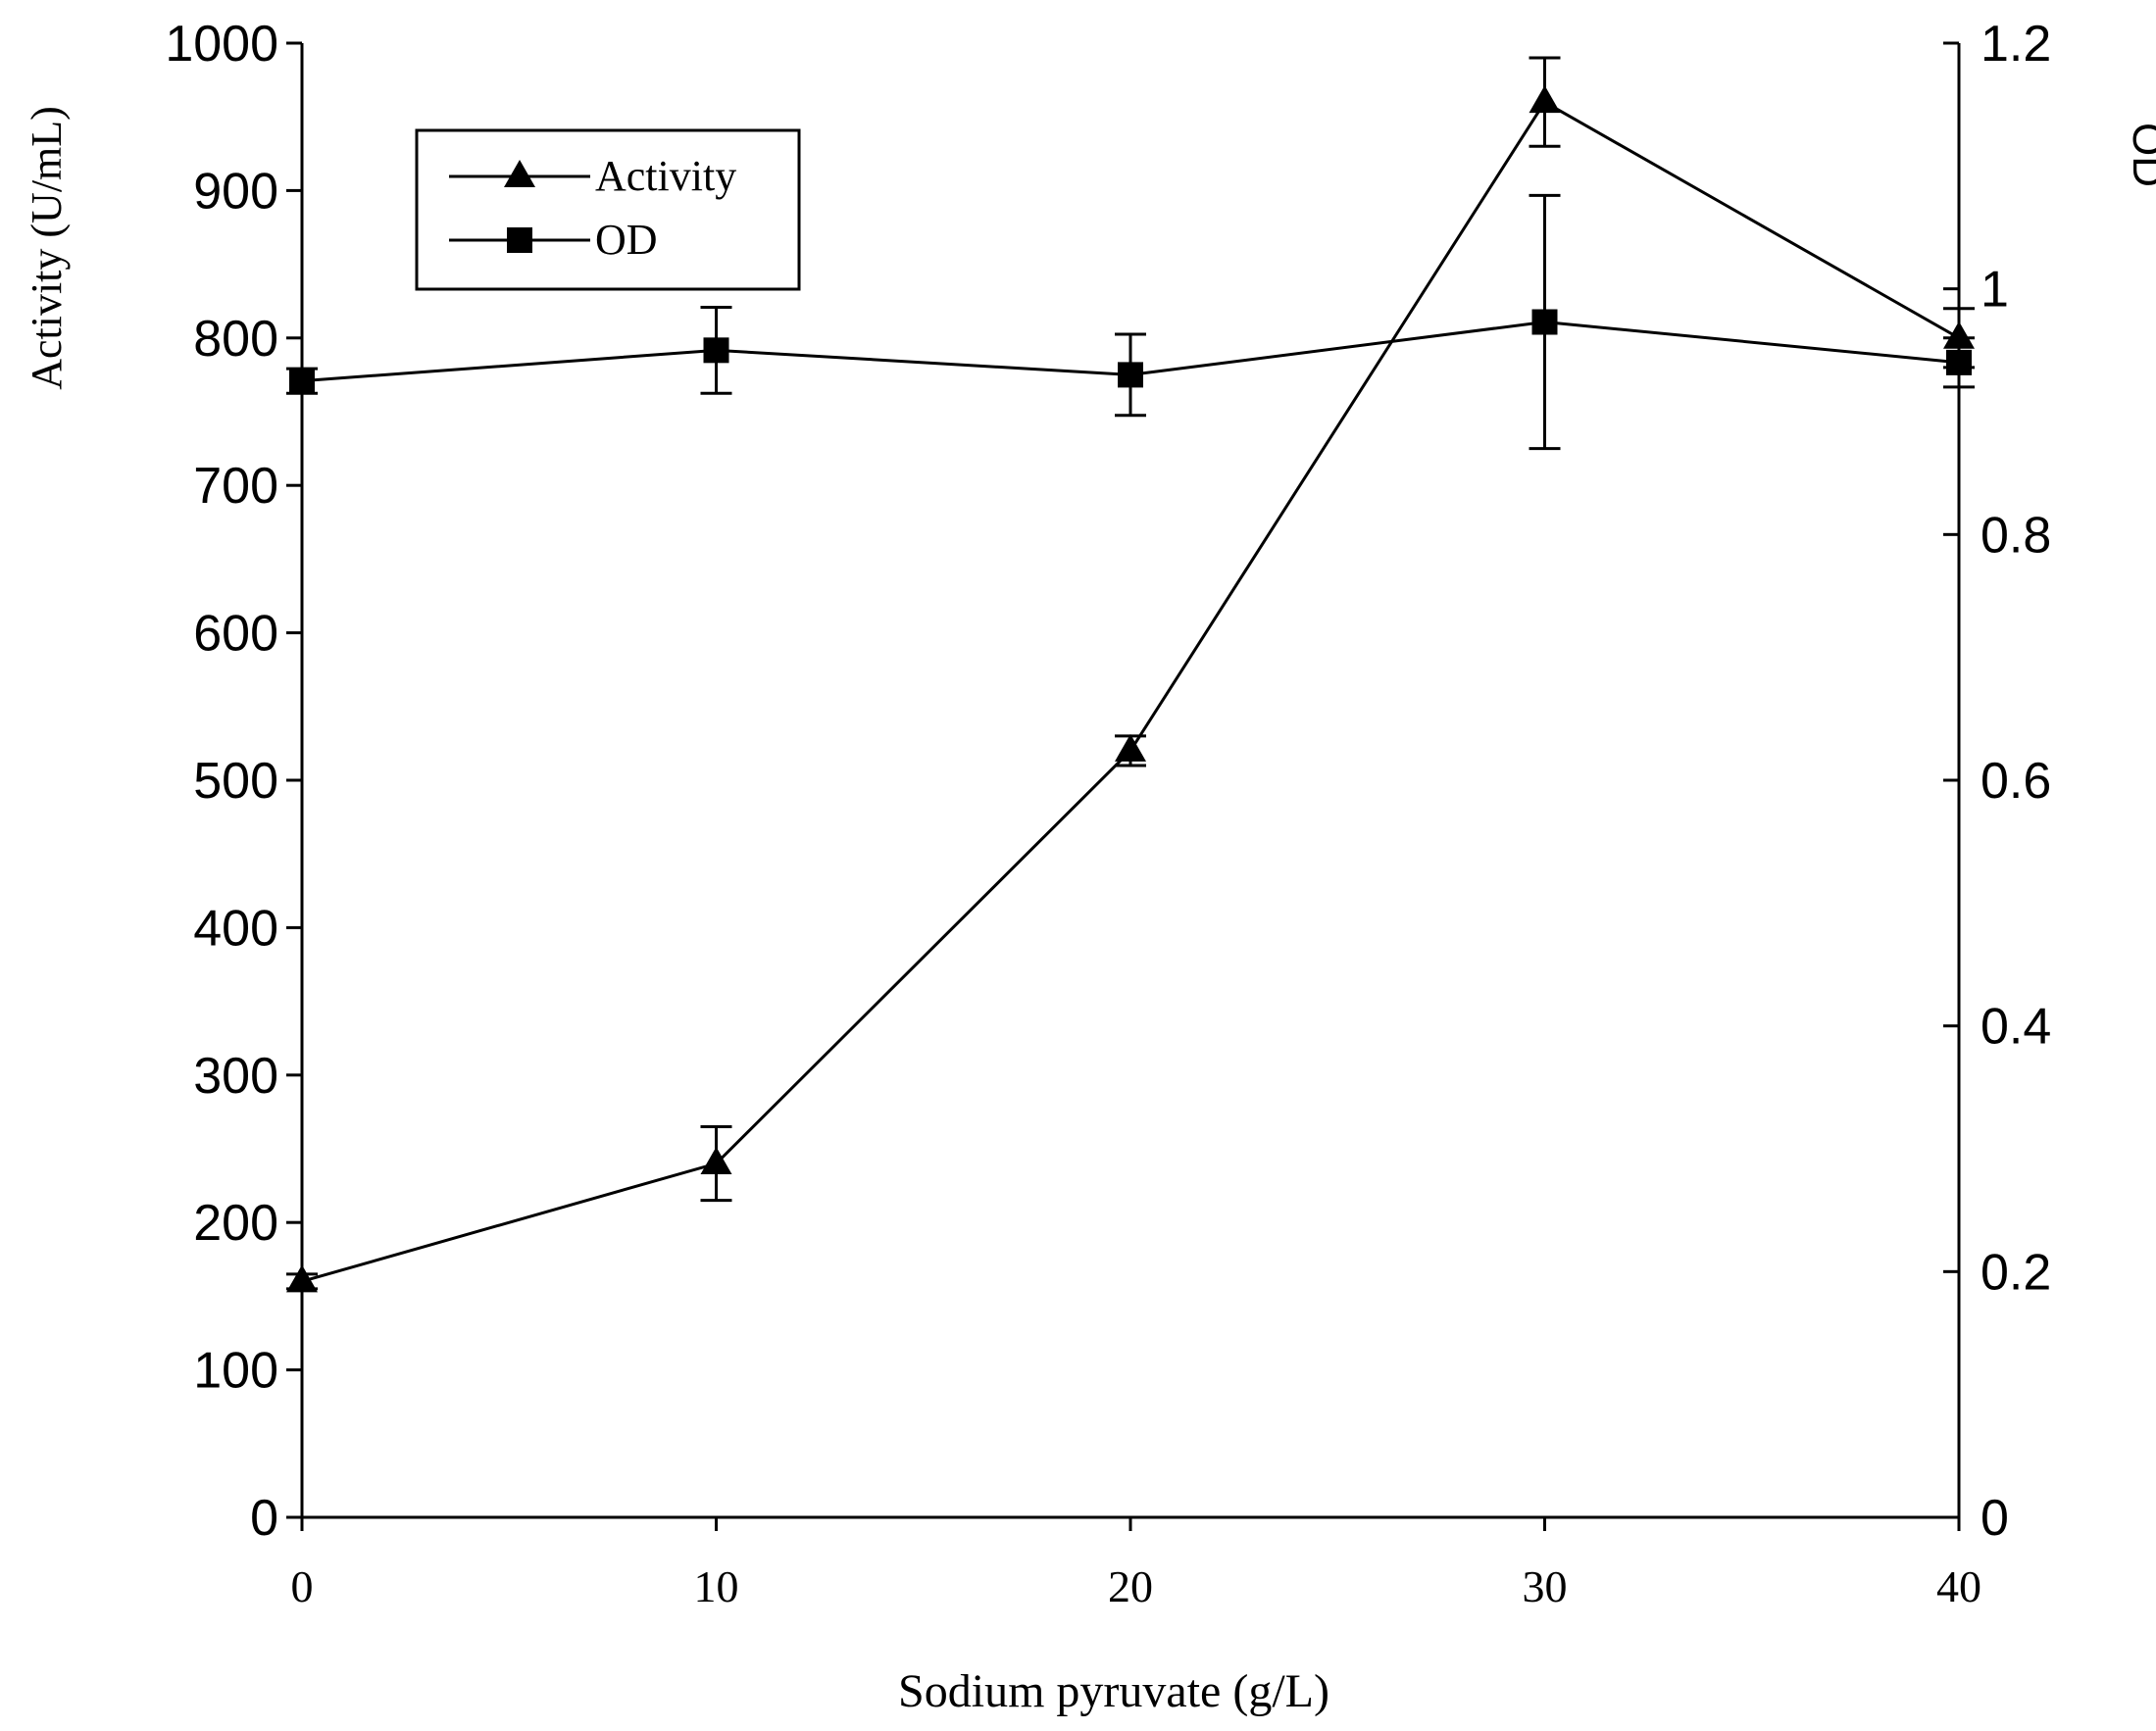 This screenshot has height=1731, width=2156. What do you see at coordinates (1545, 1586) in the screenshot?
I see `x-tick-label: 30` at bounding box center [1545, 1586].